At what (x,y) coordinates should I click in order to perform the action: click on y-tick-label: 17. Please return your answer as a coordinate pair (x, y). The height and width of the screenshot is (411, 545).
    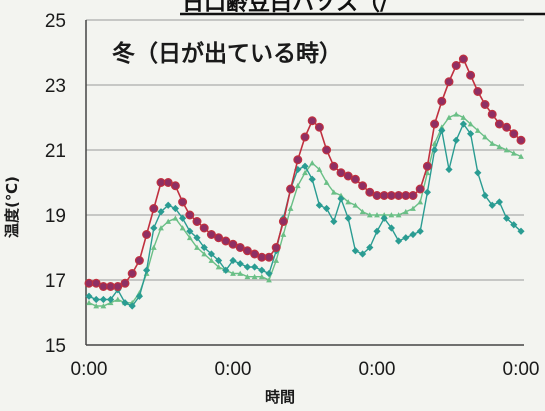
    Looking at the image, I should click on (55, 281).